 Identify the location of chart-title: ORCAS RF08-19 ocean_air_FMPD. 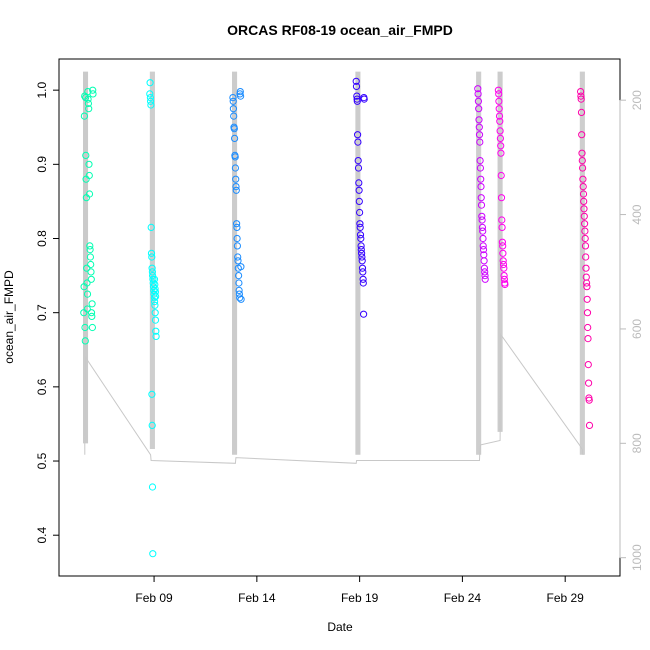
(340, 30).